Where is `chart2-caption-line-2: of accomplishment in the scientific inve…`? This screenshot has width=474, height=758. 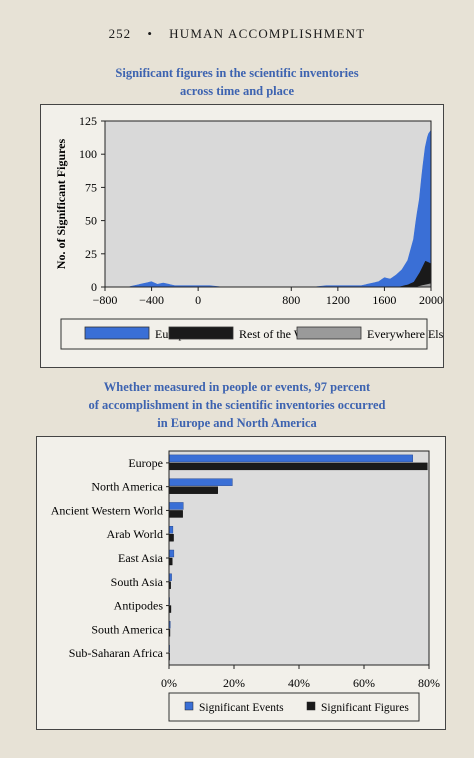
chart2-caption-line-2: of accomplishment in the scientific inve… is located at coordinates (237, 405).